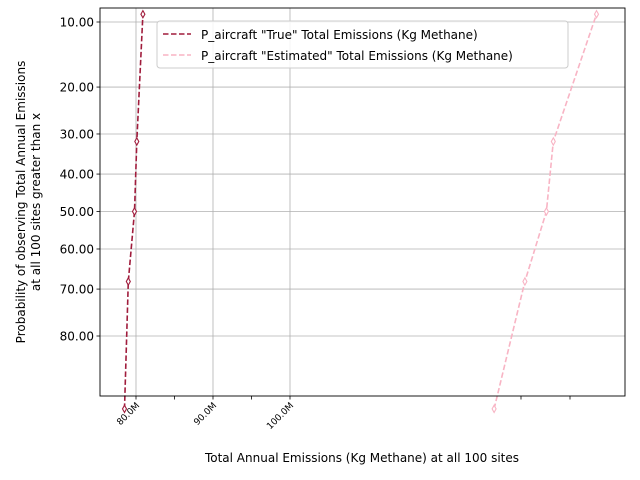 This screenshot has height=480, width=640. I want to click on y-tick-label: 50.00, so click(77, 212).